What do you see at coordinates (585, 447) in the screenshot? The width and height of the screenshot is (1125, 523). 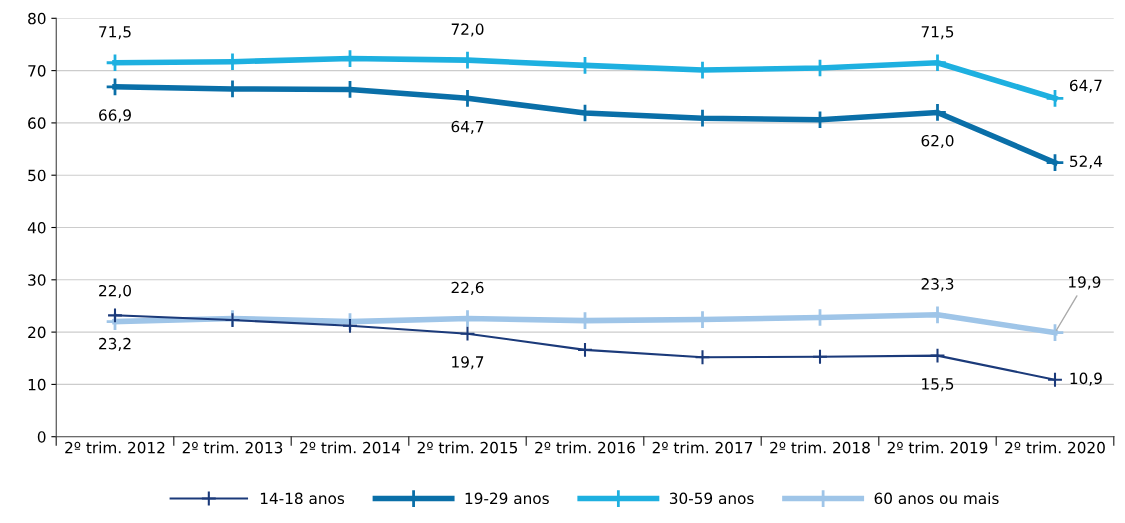 I see `x-tick-label: 2º trim. 2016` at bounding box center [585, 447].